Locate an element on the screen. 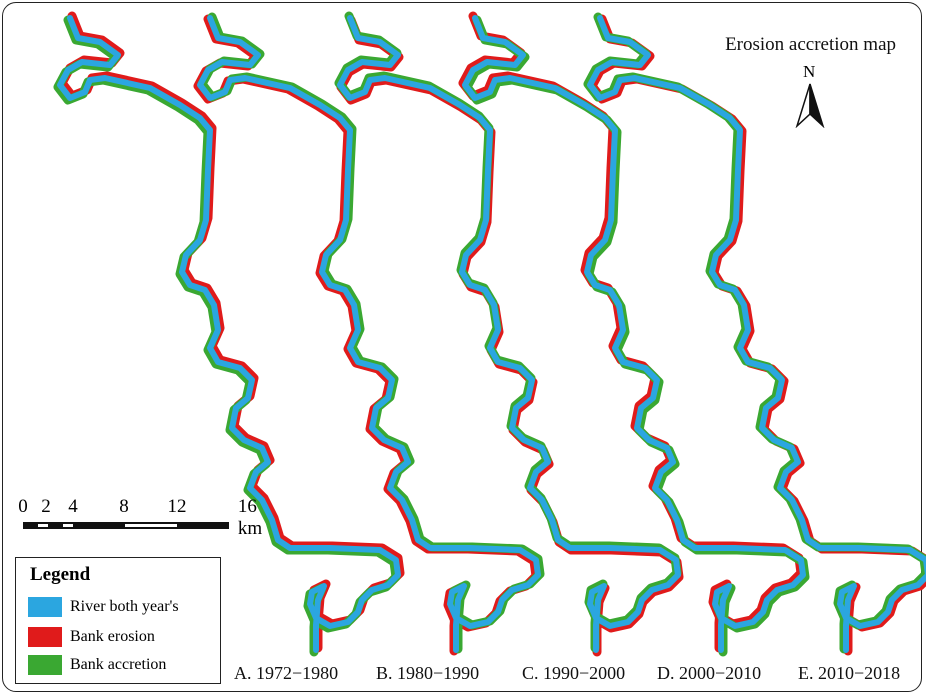  legend-swatch-erosion is located at coordinates (45, 637).